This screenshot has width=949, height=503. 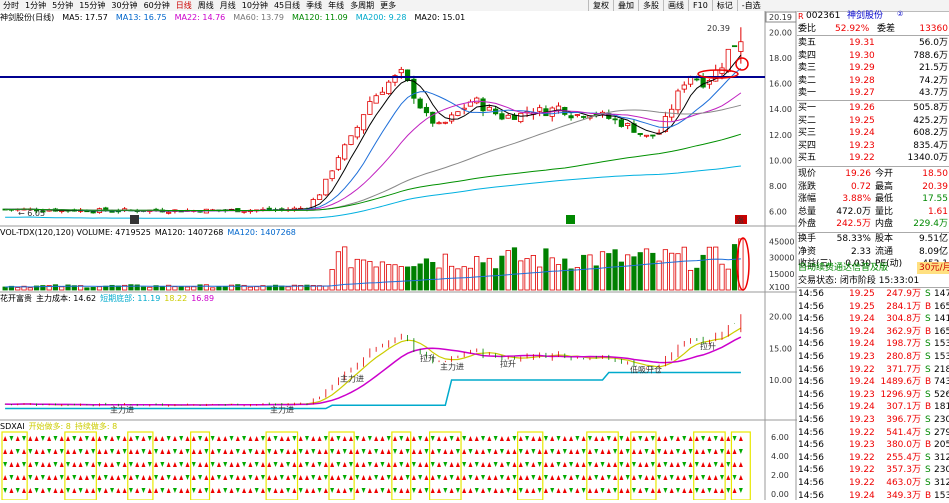 I want to click on cost-magenta-line, so click(x=373, y=371).